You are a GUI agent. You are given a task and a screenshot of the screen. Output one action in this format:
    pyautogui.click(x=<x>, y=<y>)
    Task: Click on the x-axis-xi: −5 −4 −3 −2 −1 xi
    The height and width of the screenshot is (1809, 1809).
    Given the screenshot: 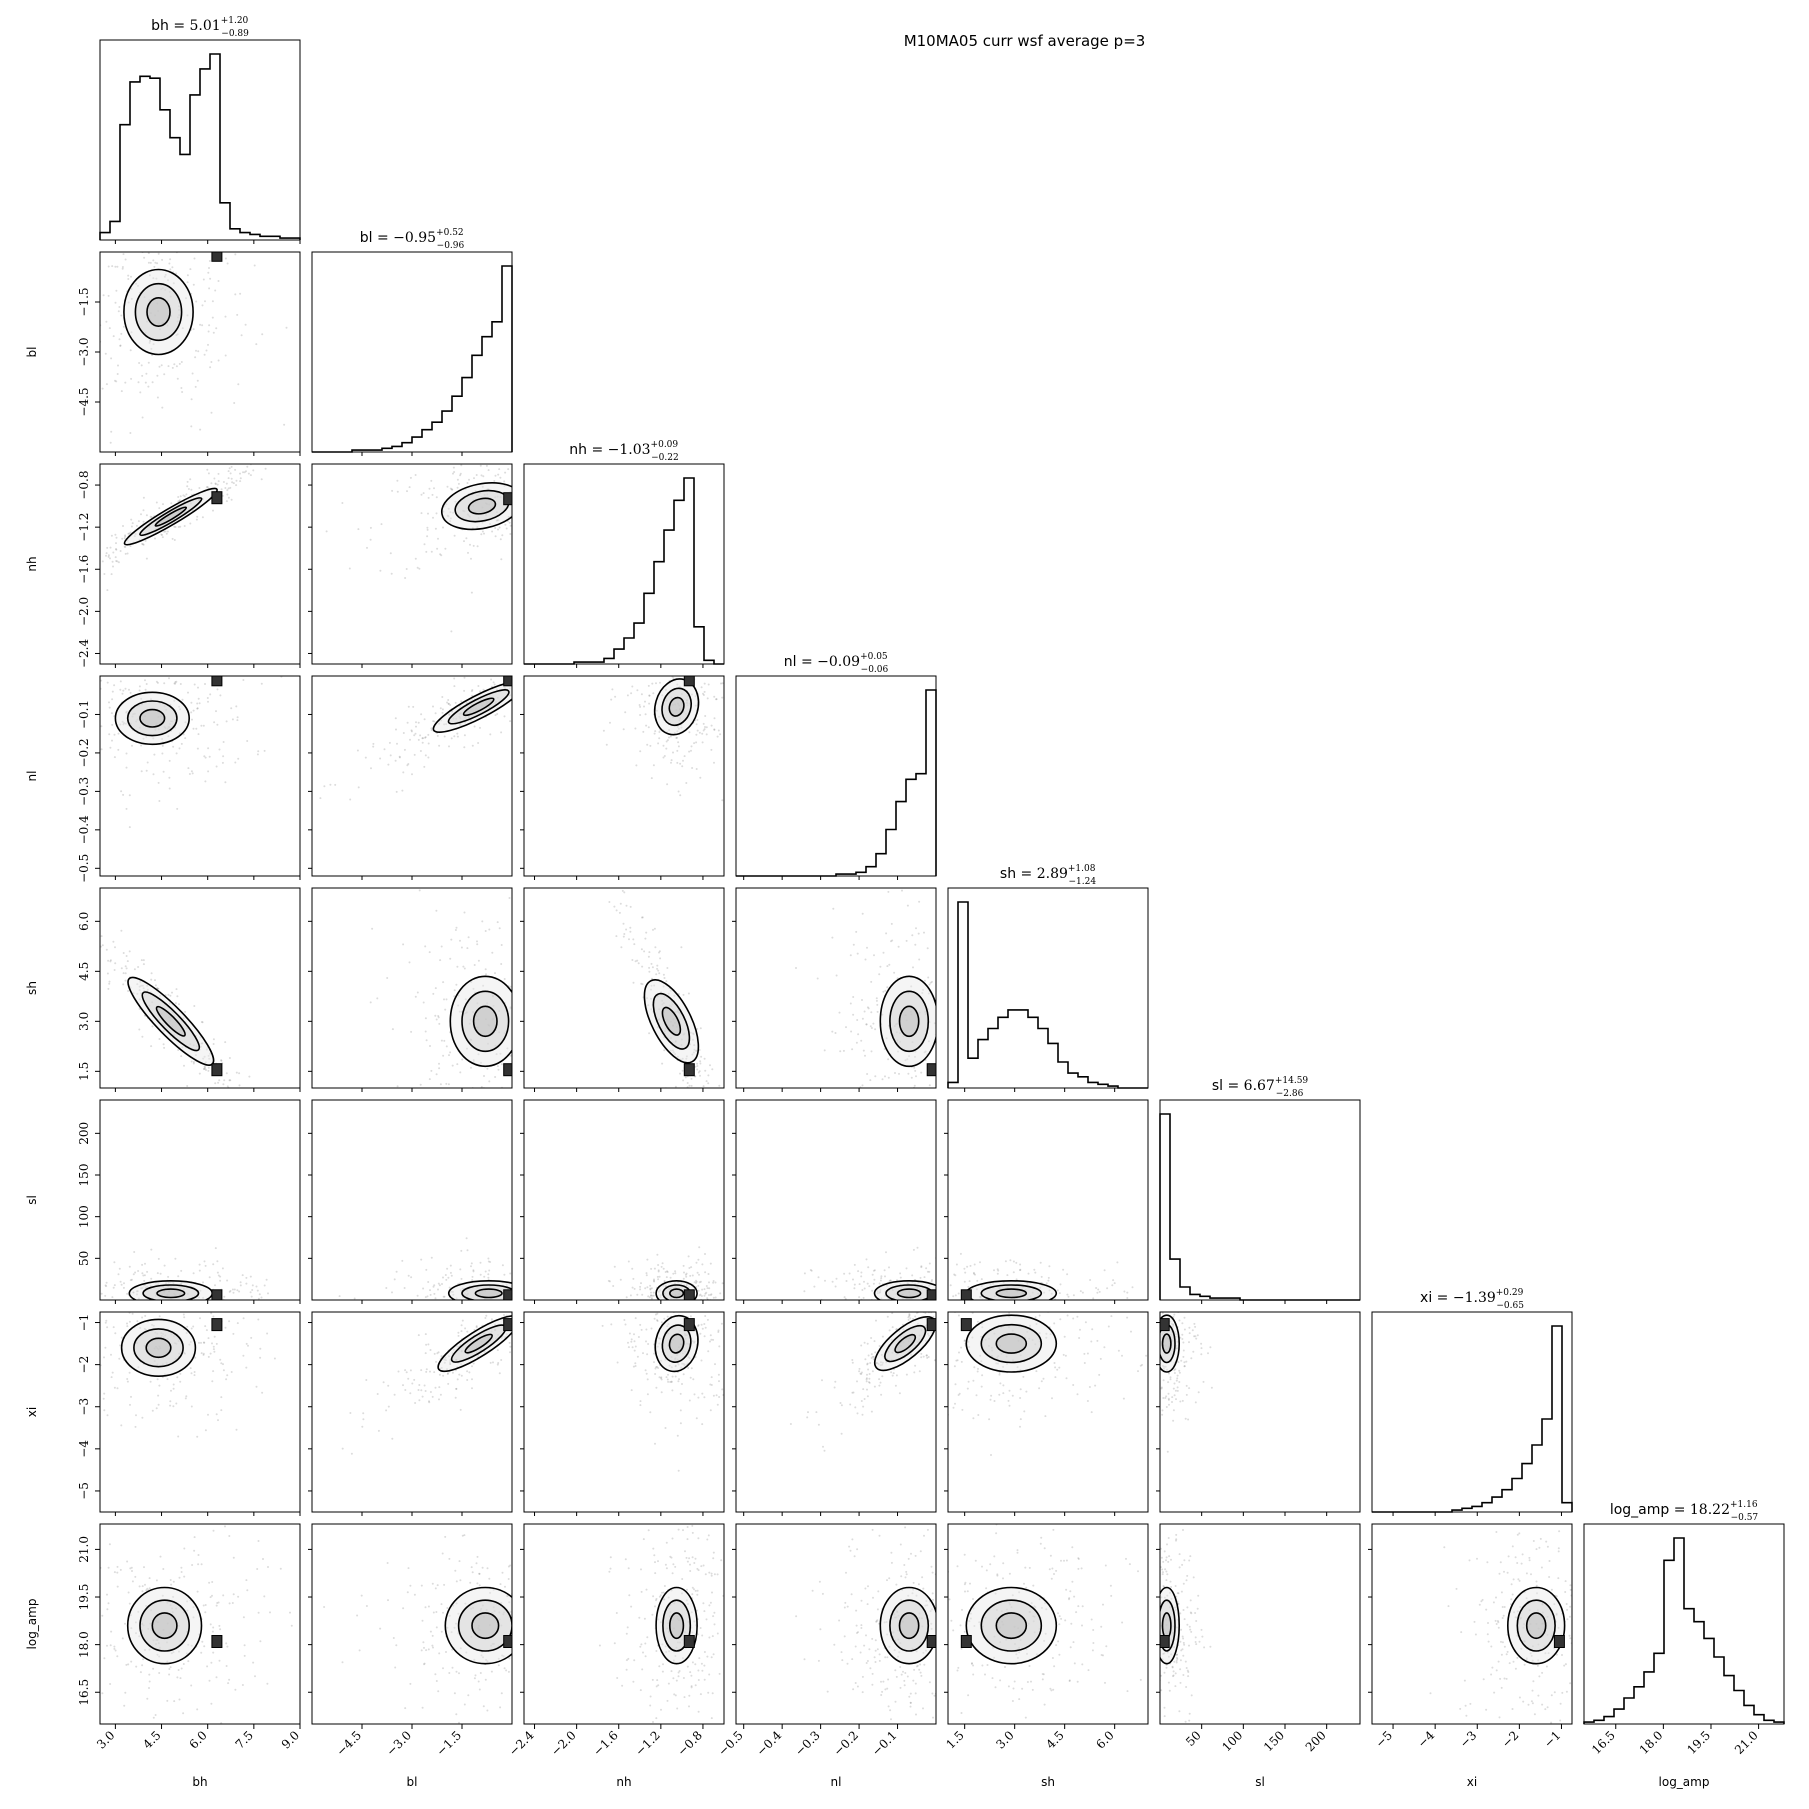 What is the action you would take?
    pyautogui.click(x=1468, y=1756)
    